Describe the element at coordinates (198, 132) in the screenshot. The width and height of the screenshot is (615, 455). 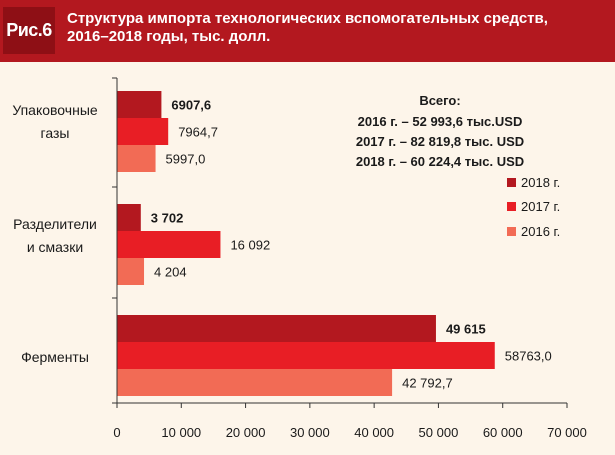
I see `data-label-1-0: 7964,7` at that location.